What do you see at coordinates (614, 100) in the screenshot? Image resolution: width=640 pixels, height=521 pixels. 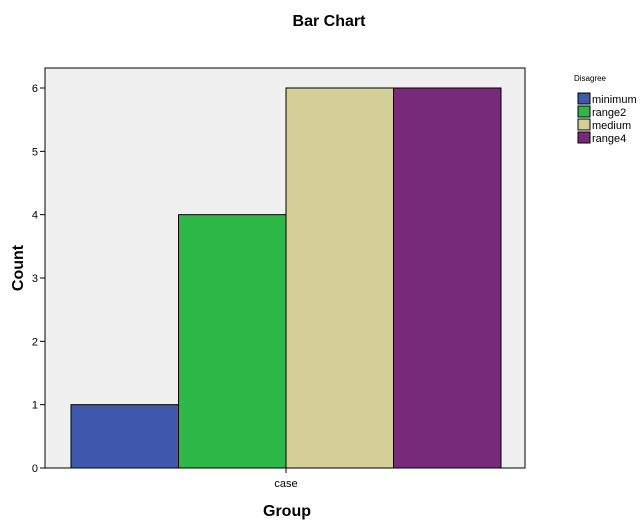 I see `legend-label-minimum: minimum` at bounding box center [614, 100].